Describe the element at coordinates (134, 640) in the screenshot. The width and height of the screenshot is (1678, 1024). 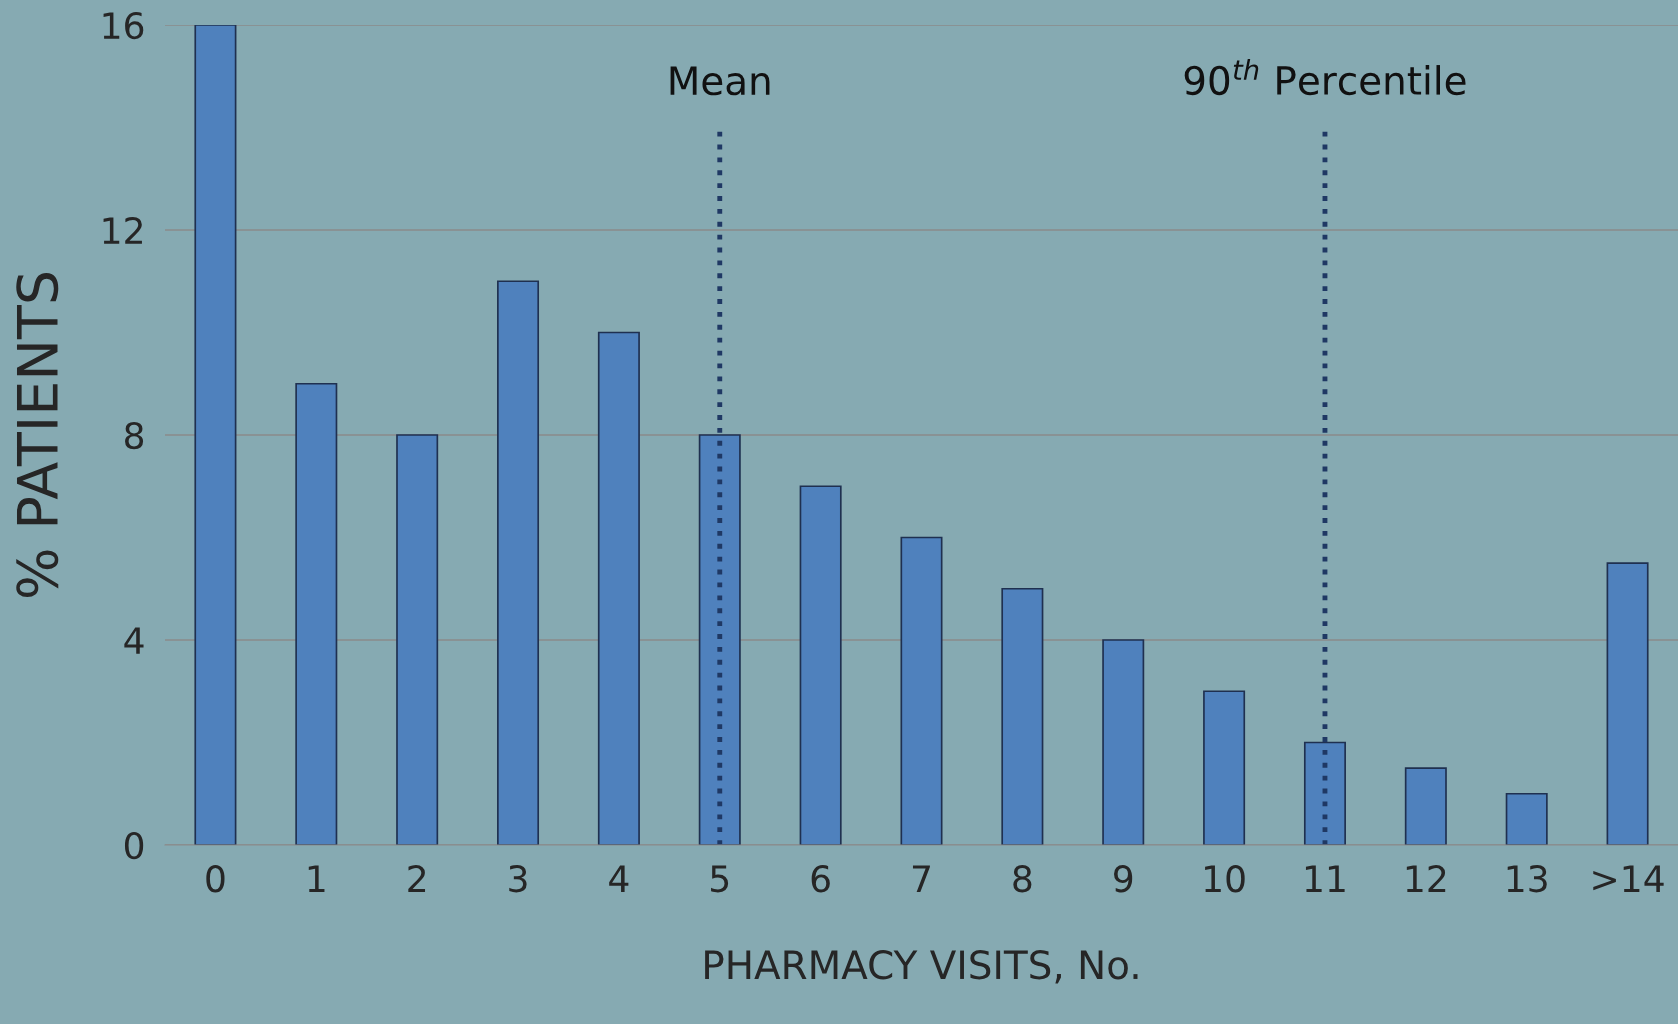
I see `y-tick-label: 4` at that location.